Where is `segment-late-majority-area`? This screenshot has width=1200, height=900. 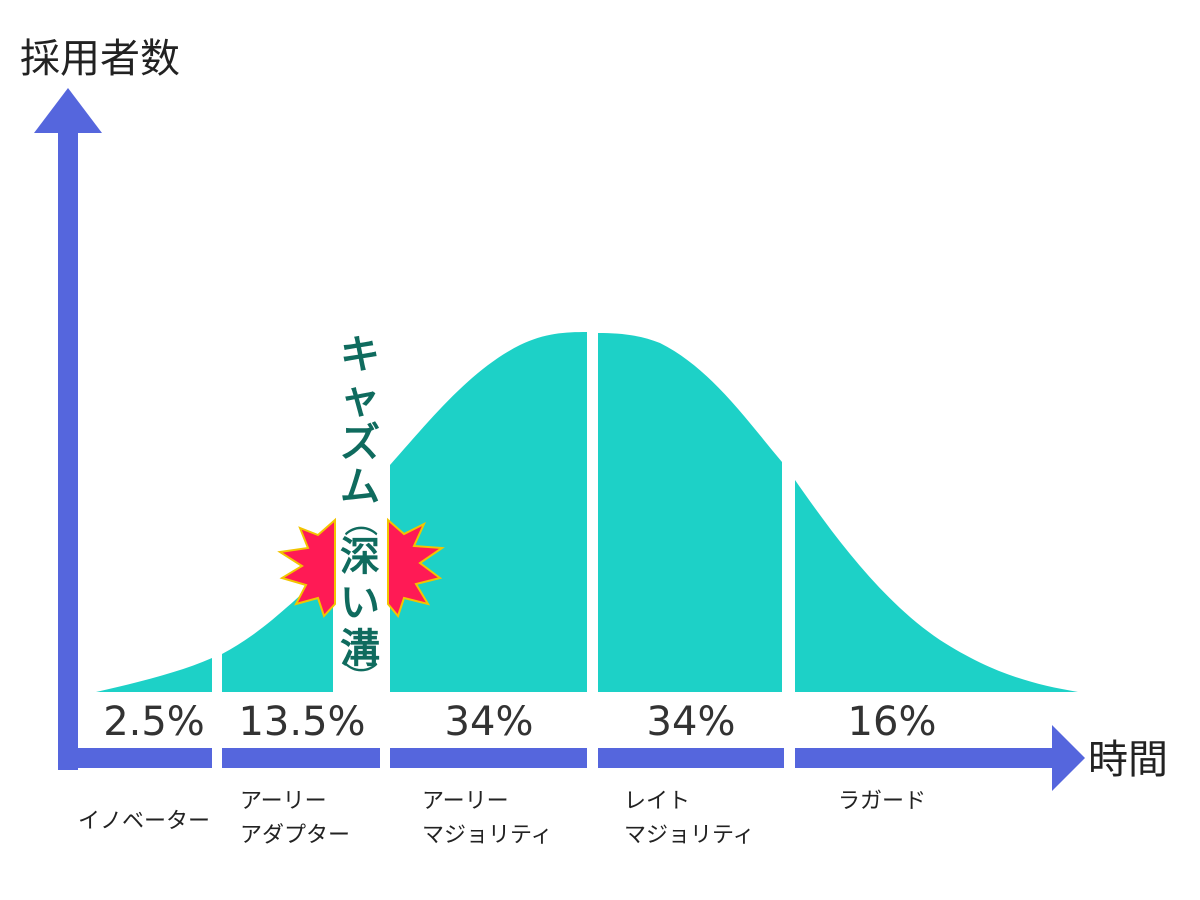 segment-late-majority-area is located at coordinates (690, 512).